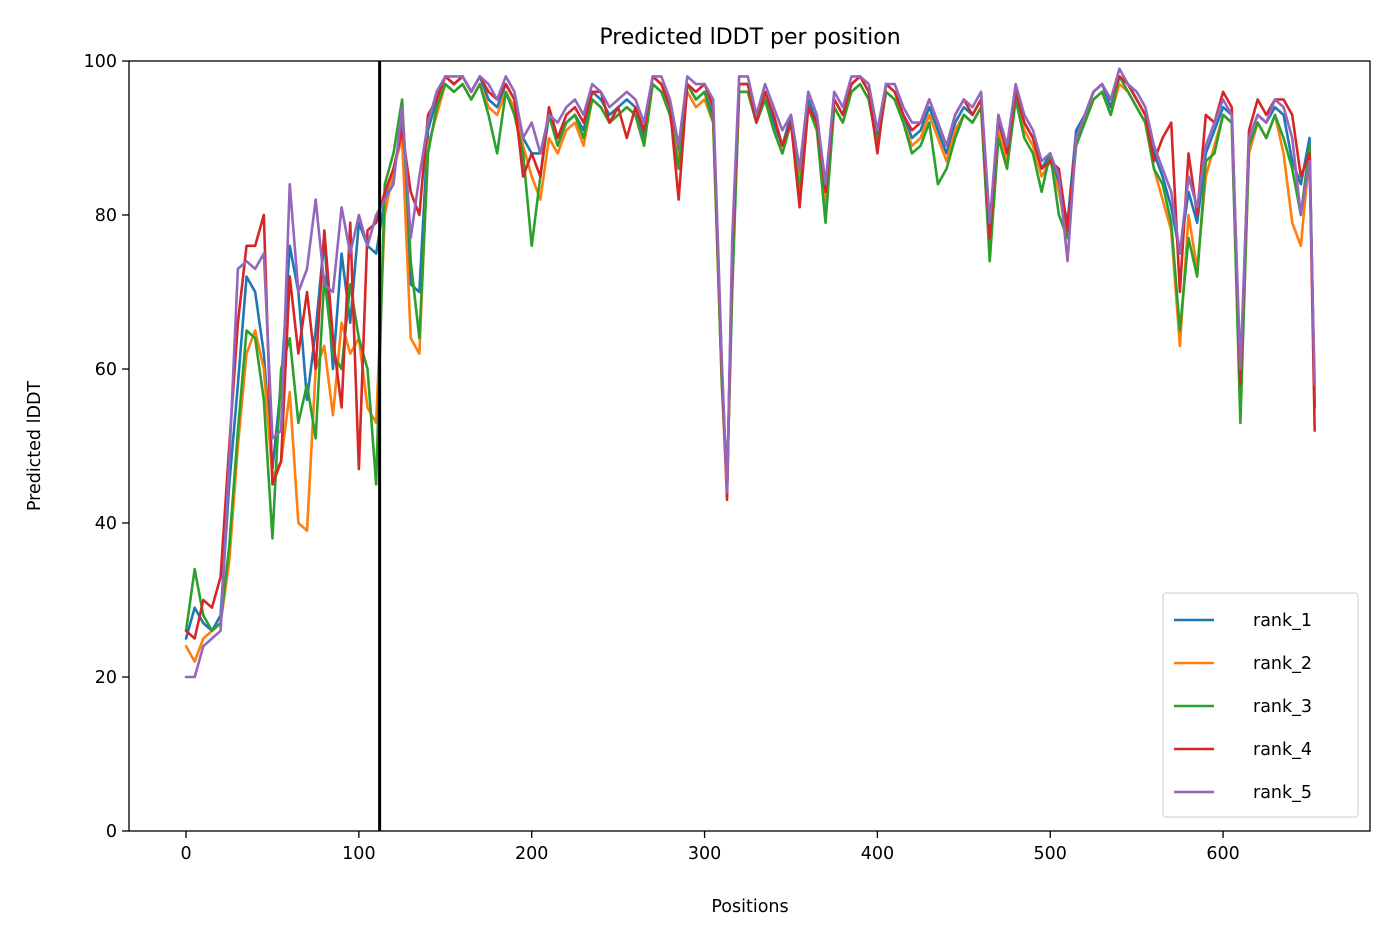  What do you see at coordinates (704, 854) in the screenshot?
I see `x-tick-label: 300` at bounding box center [704, 854].